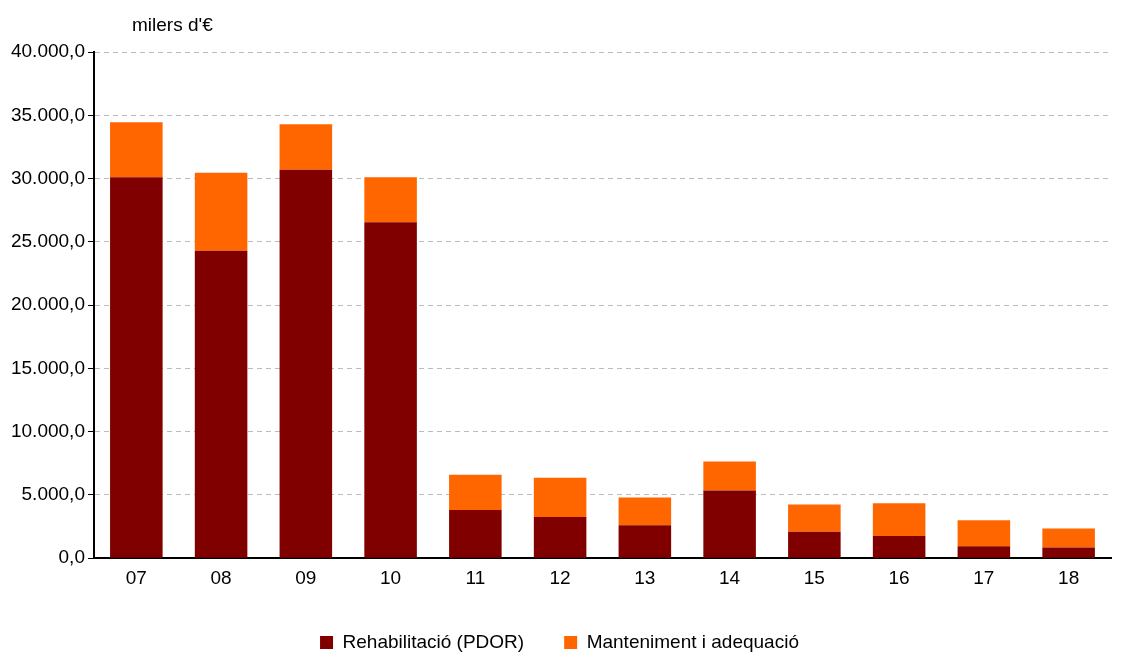  Describe the element at coordinates (71, 557) in the screenshot. I see `y-tick-label: 0,0` at that location.